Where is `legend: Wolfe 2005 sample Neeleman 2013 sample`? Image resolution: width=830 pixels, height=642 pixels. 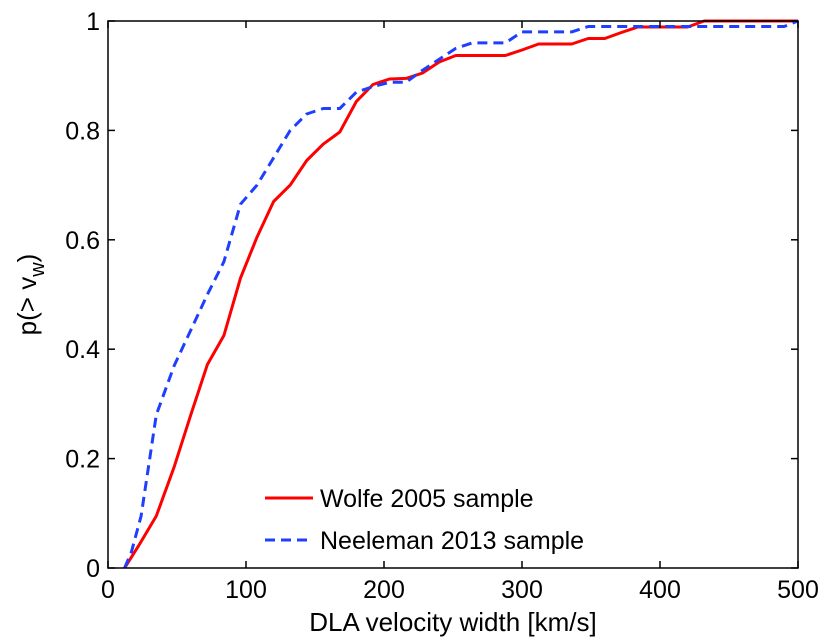 legend: Wolfe 2005 sample Neeleman 2013 sample is located at coordinates (424, 520).